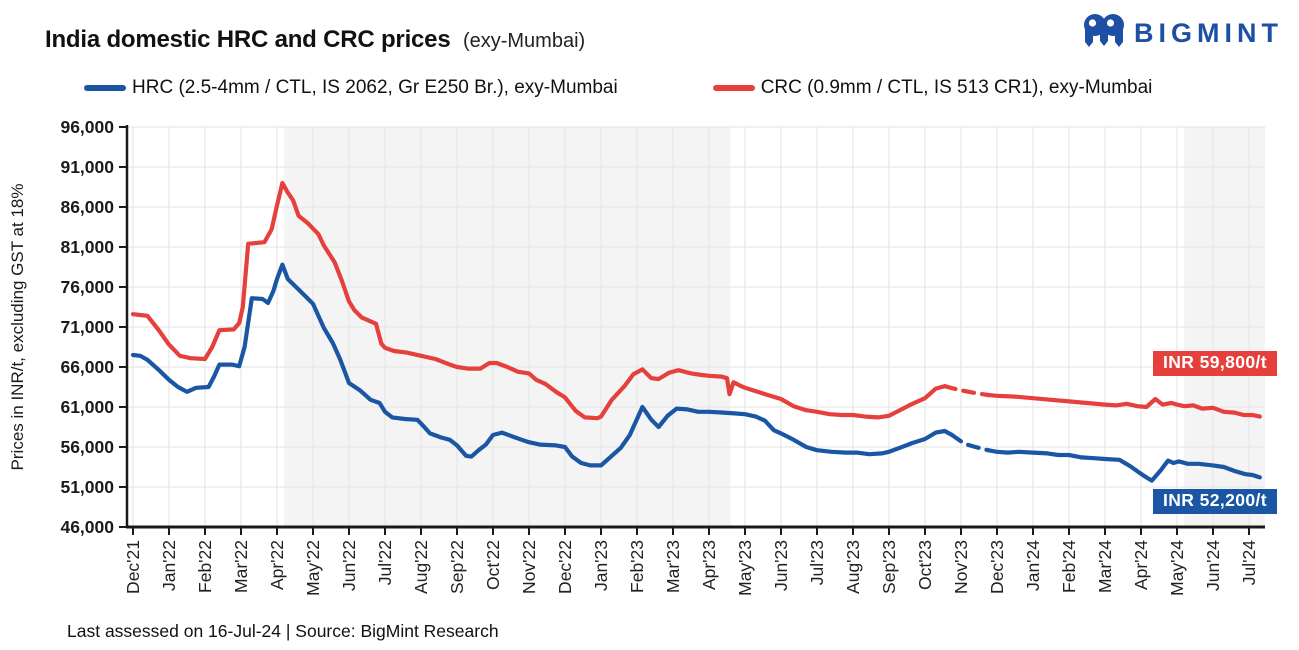 The image size is (1299, 650). I want to click on y-tick-label: 96,000, so click(87, 127).